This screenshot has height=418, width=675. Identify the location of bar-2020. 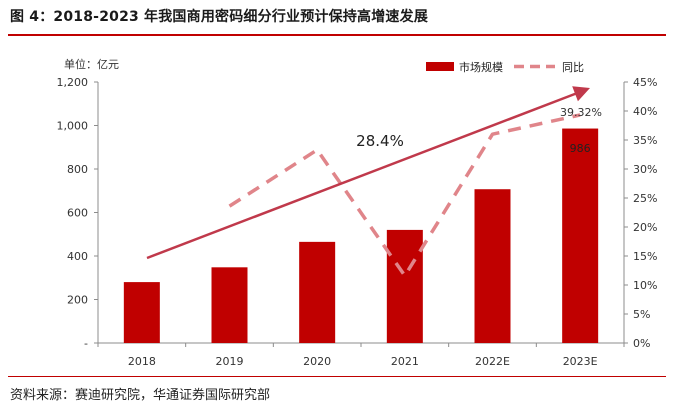
(317, 292).